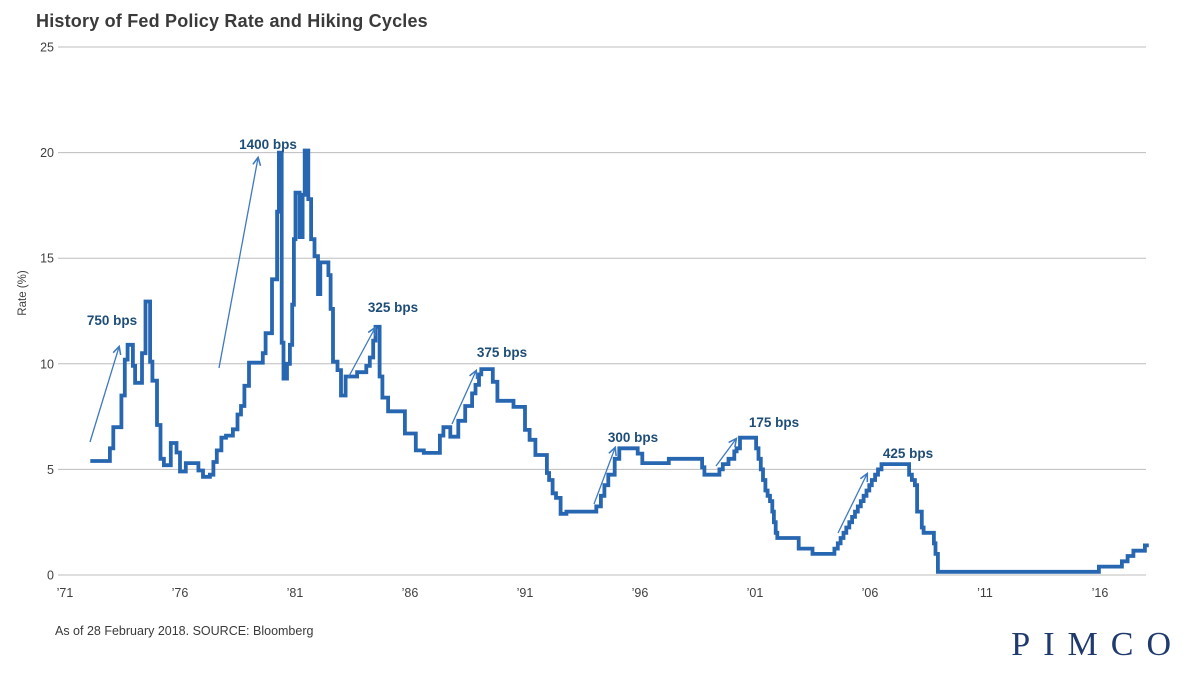 The width and height of the screenshot is (1200, 675). What do you see at coordinates (47, 259) in the screenshot?
I see `y-axis-tick-label: 15` at bounding box center [47, 259].